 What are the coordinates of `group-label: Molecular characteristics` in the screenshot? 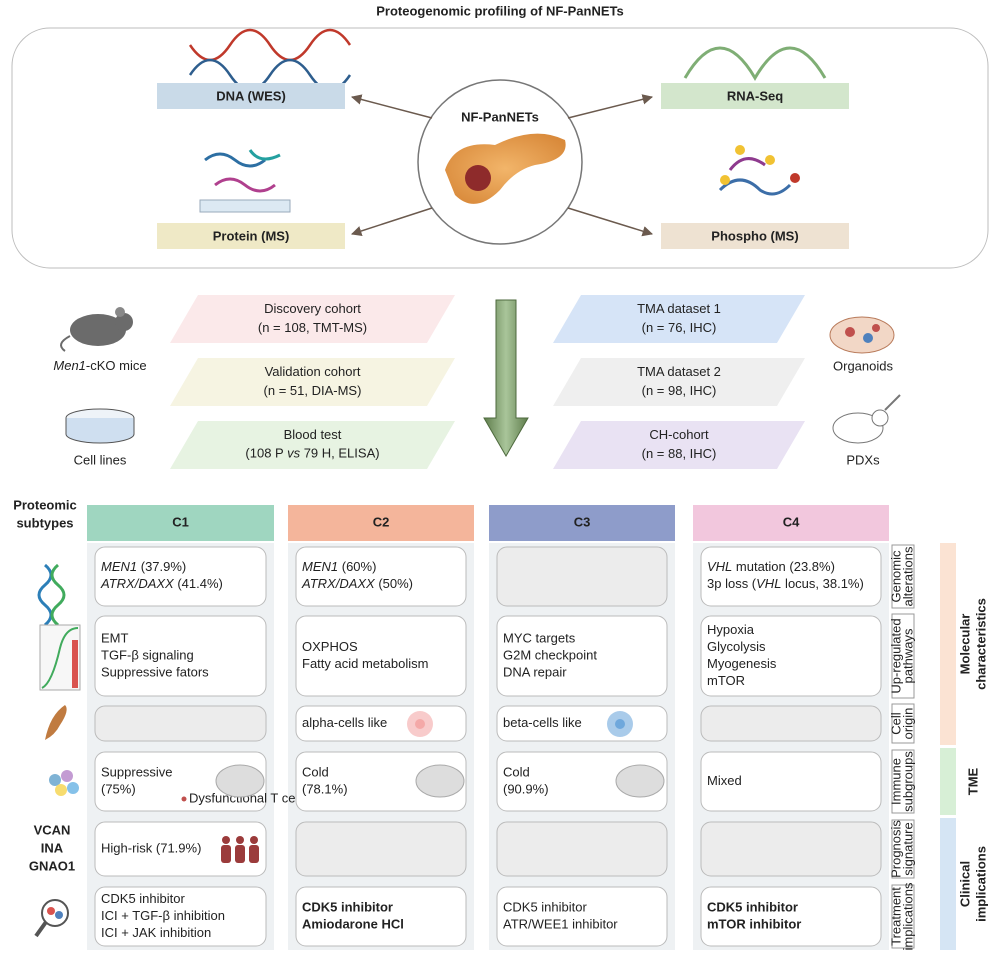 It's located at (972, 644).